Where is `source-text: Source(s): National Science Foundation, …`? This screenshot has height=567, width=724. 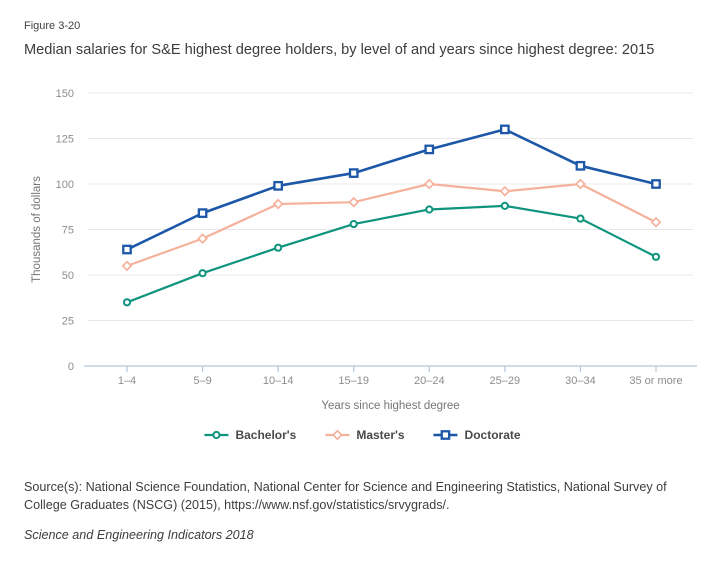 source-text: Source(s): National Science Foundation, … is located at coordinates (345, 496).